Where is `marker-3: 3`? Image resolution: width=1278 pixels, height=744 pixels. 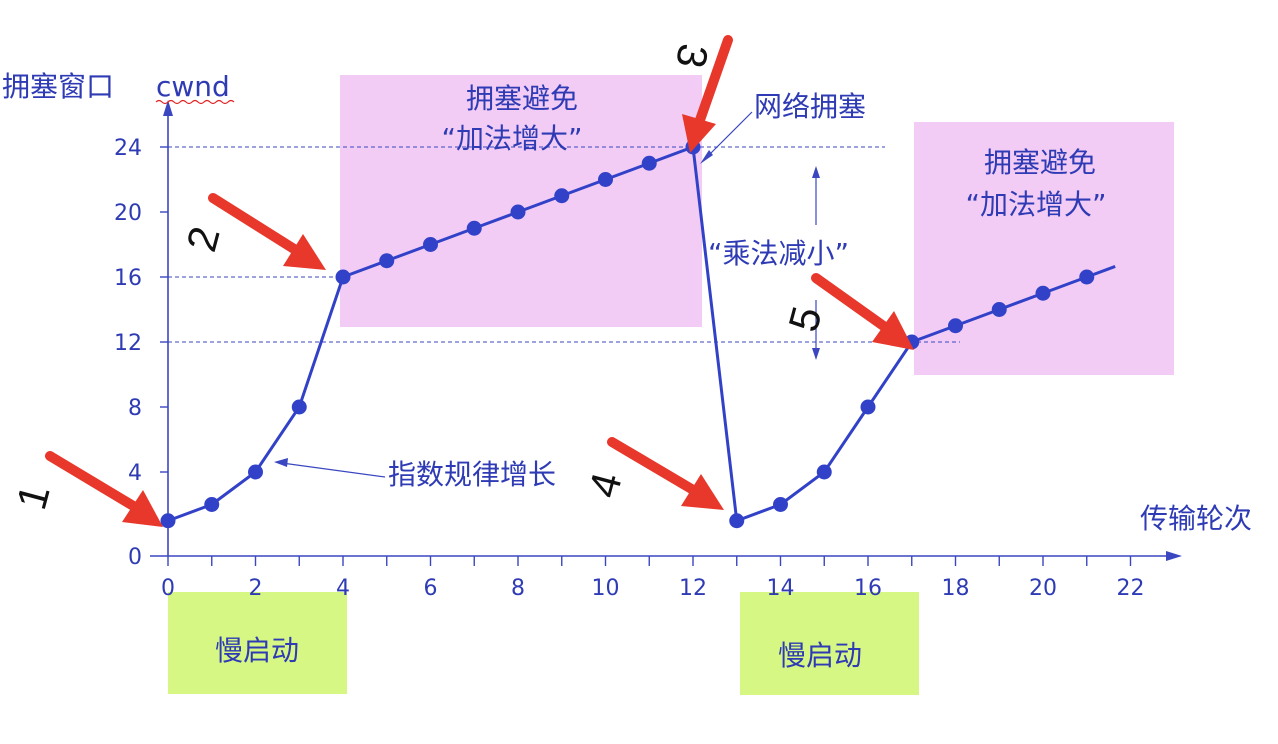 marker-3: 3 is located at coordinates (692, 55).